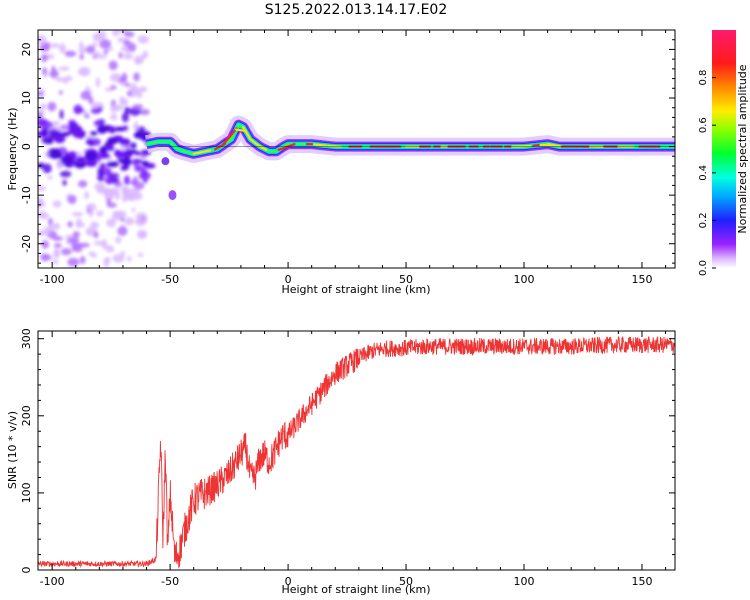  Describe the element at coordinates (356, 10) in the screenshot. I see `figure-title: S125.2022.013.14.17.E02` at that location.